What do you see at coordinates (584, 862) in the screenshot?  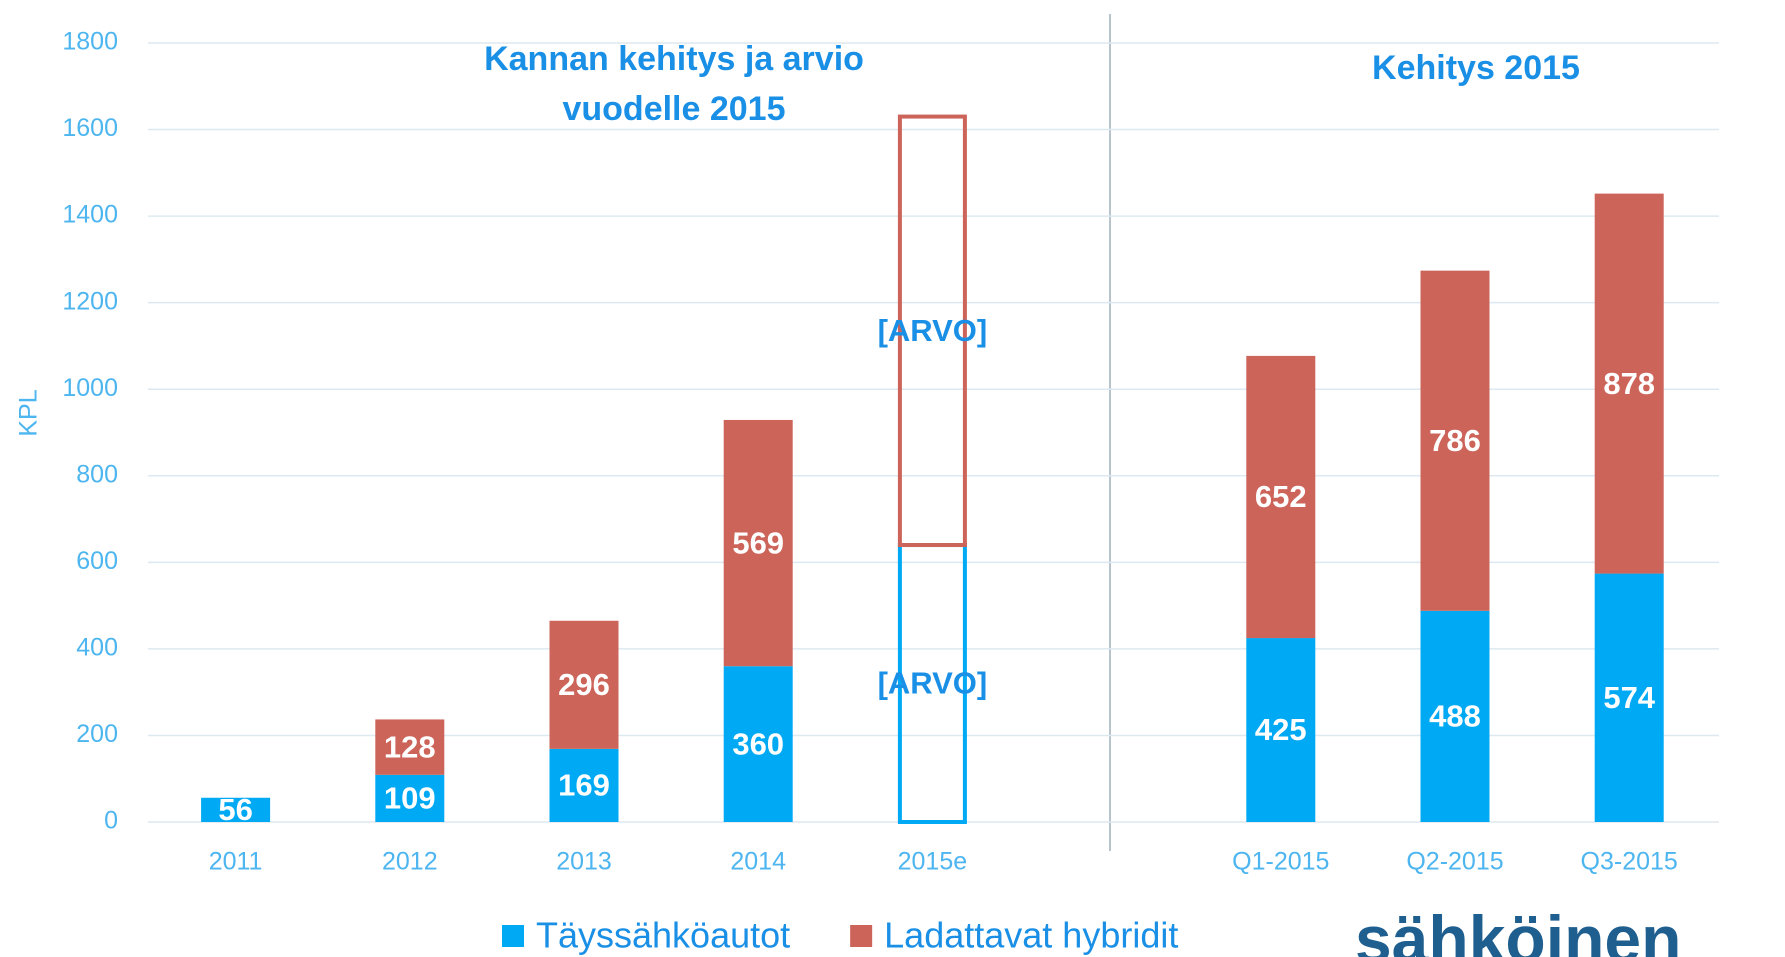 I see `x-tick-label: 2013` at bounding box center [584, 862].